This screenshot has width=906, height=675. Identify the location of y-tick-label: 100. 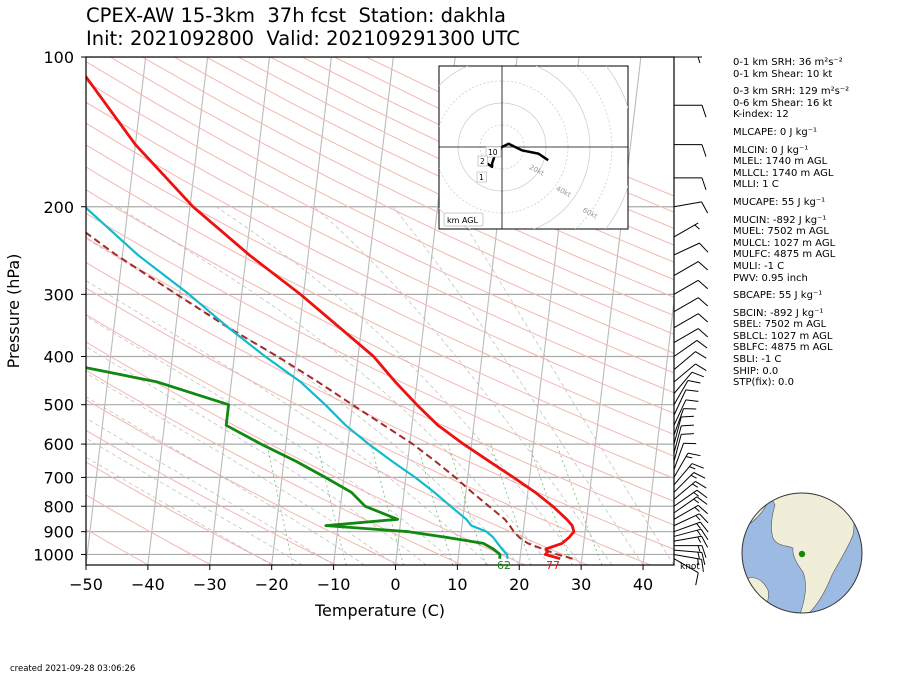
(58, 57).